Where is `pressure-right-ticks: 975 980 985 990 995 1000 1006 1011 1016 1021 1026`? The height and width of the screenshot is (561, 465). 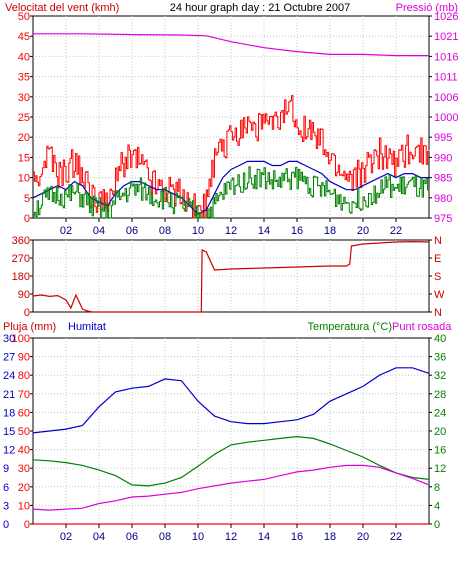 pressure-right-ticks: 975 980 985 990 995 1000 1006 1011 1016 1021 1026 is located at coordinates (443, 118).